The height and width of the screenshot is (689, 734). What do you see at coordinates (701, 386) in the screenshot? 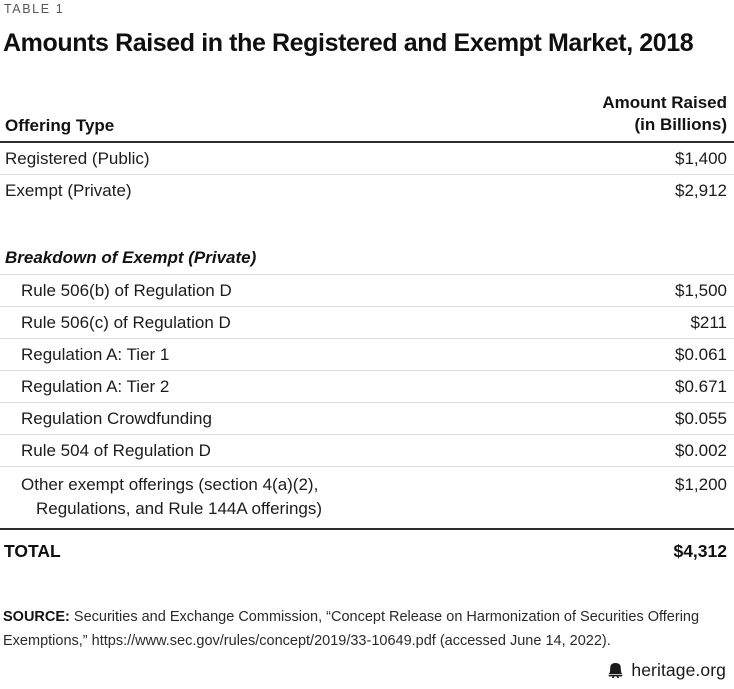
I see `row-value: $0.671` at bounding box center [701, 386].